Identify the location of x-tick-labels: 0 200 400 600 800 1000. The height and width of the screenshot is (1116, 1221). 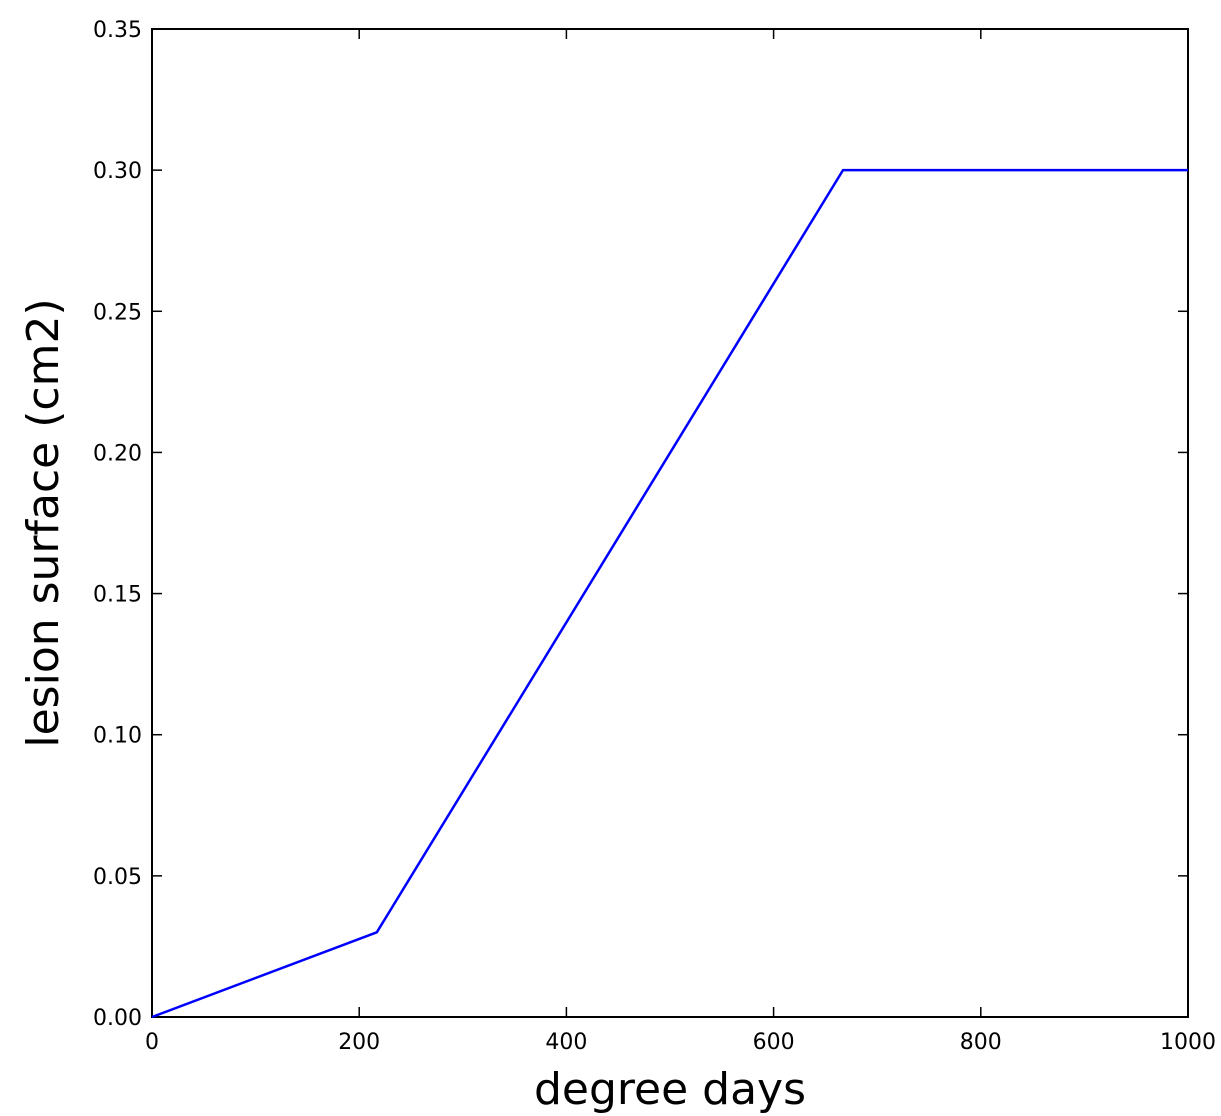
(680, 1042).